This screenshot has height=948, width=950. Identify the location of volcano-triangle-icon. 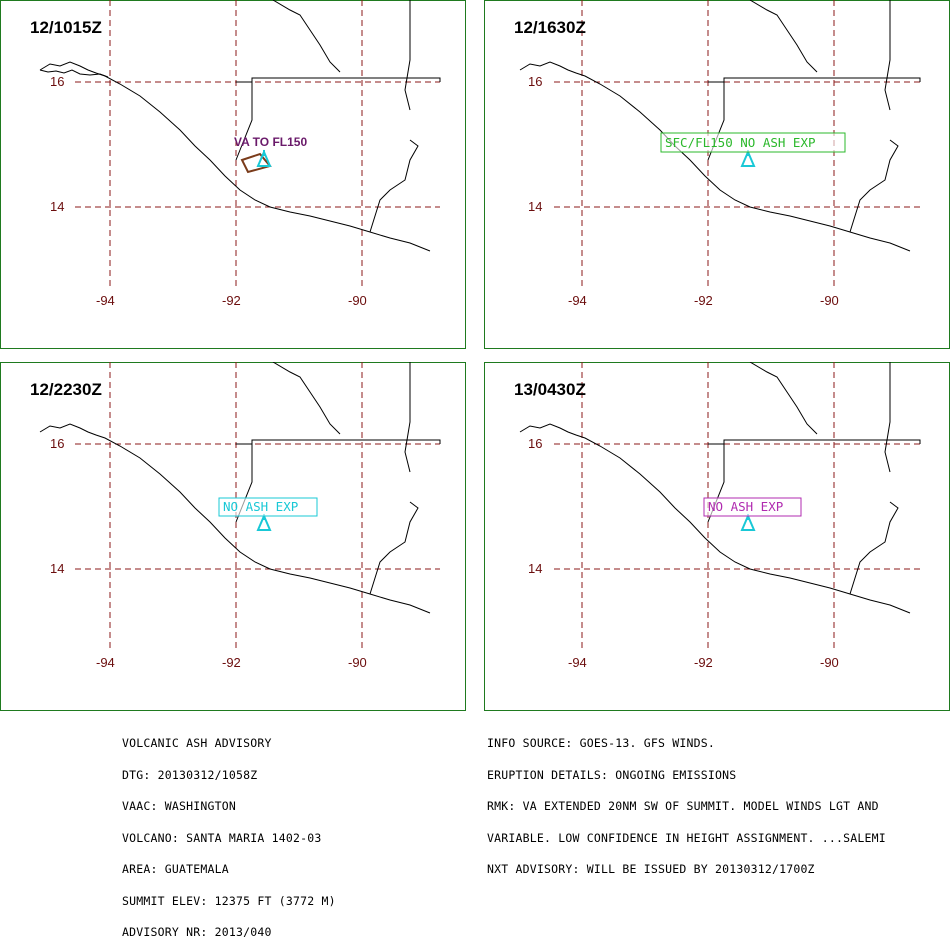
(264, 158).